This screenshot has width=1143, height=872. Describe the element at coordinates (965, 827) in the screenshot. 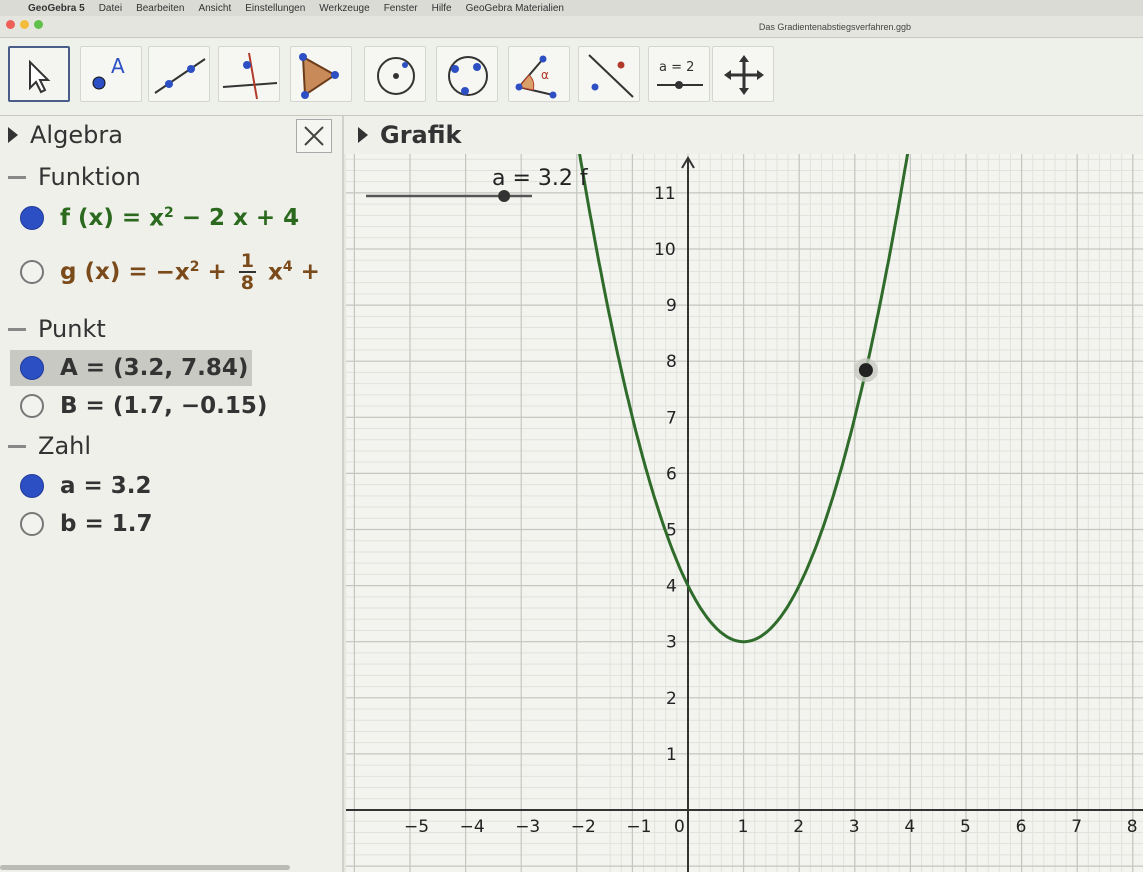

I see `x-tick-label: 5` at that location.